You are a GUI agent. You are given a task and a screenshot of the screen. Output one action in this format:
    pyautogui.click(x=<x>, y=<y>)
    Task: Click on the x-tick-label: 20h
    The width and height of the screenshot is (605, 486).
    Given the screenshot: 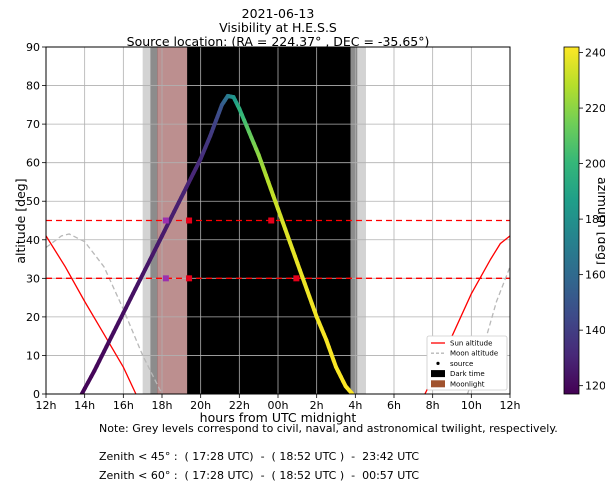 What is the action you would take?
    pyautogui.click(x=200, y=405)
    